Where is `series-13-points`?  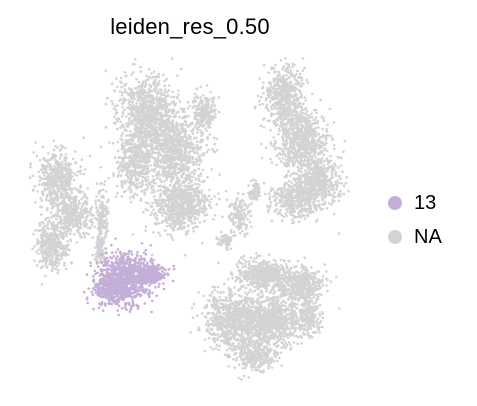 series-13-points is located at coordinates (129, 277).